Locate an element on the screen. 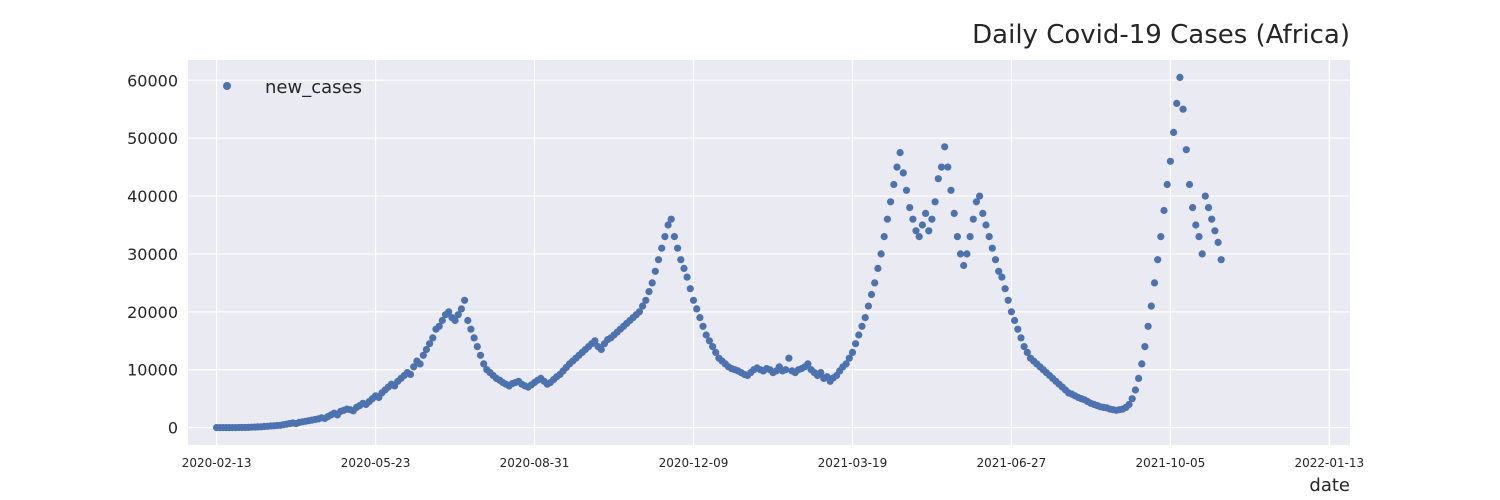 The image size is (1500, 500). x-tick-label: 2021-06-27 is located at coordinates (1012, 463).